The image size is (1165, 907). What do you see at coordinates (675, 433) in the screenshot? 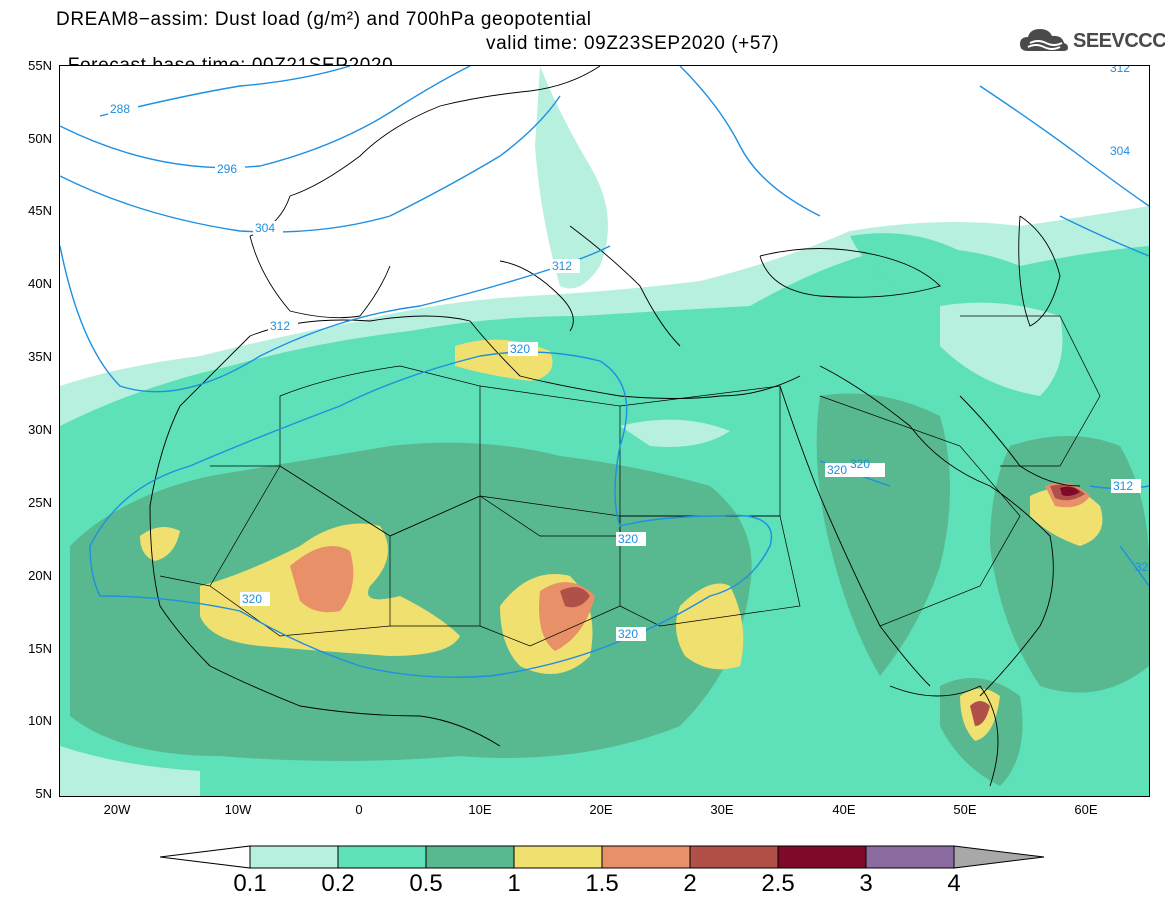
I see `clear-patch-libya` at bounding box center [675, 433].